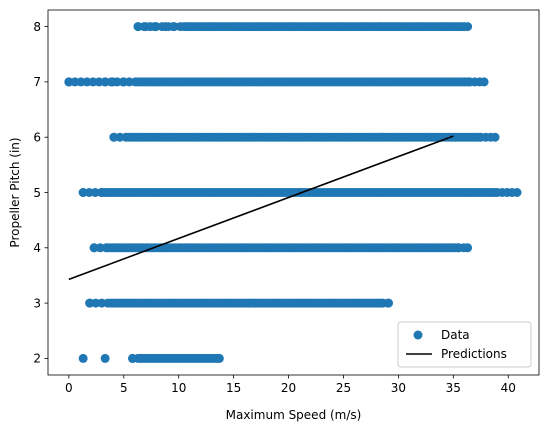 Image resolution: width=554 pixels, height=432 pixels. Describe the element at coordinates (124, 388) in the screenshot. I see `x-tick-label: 5` at that location.